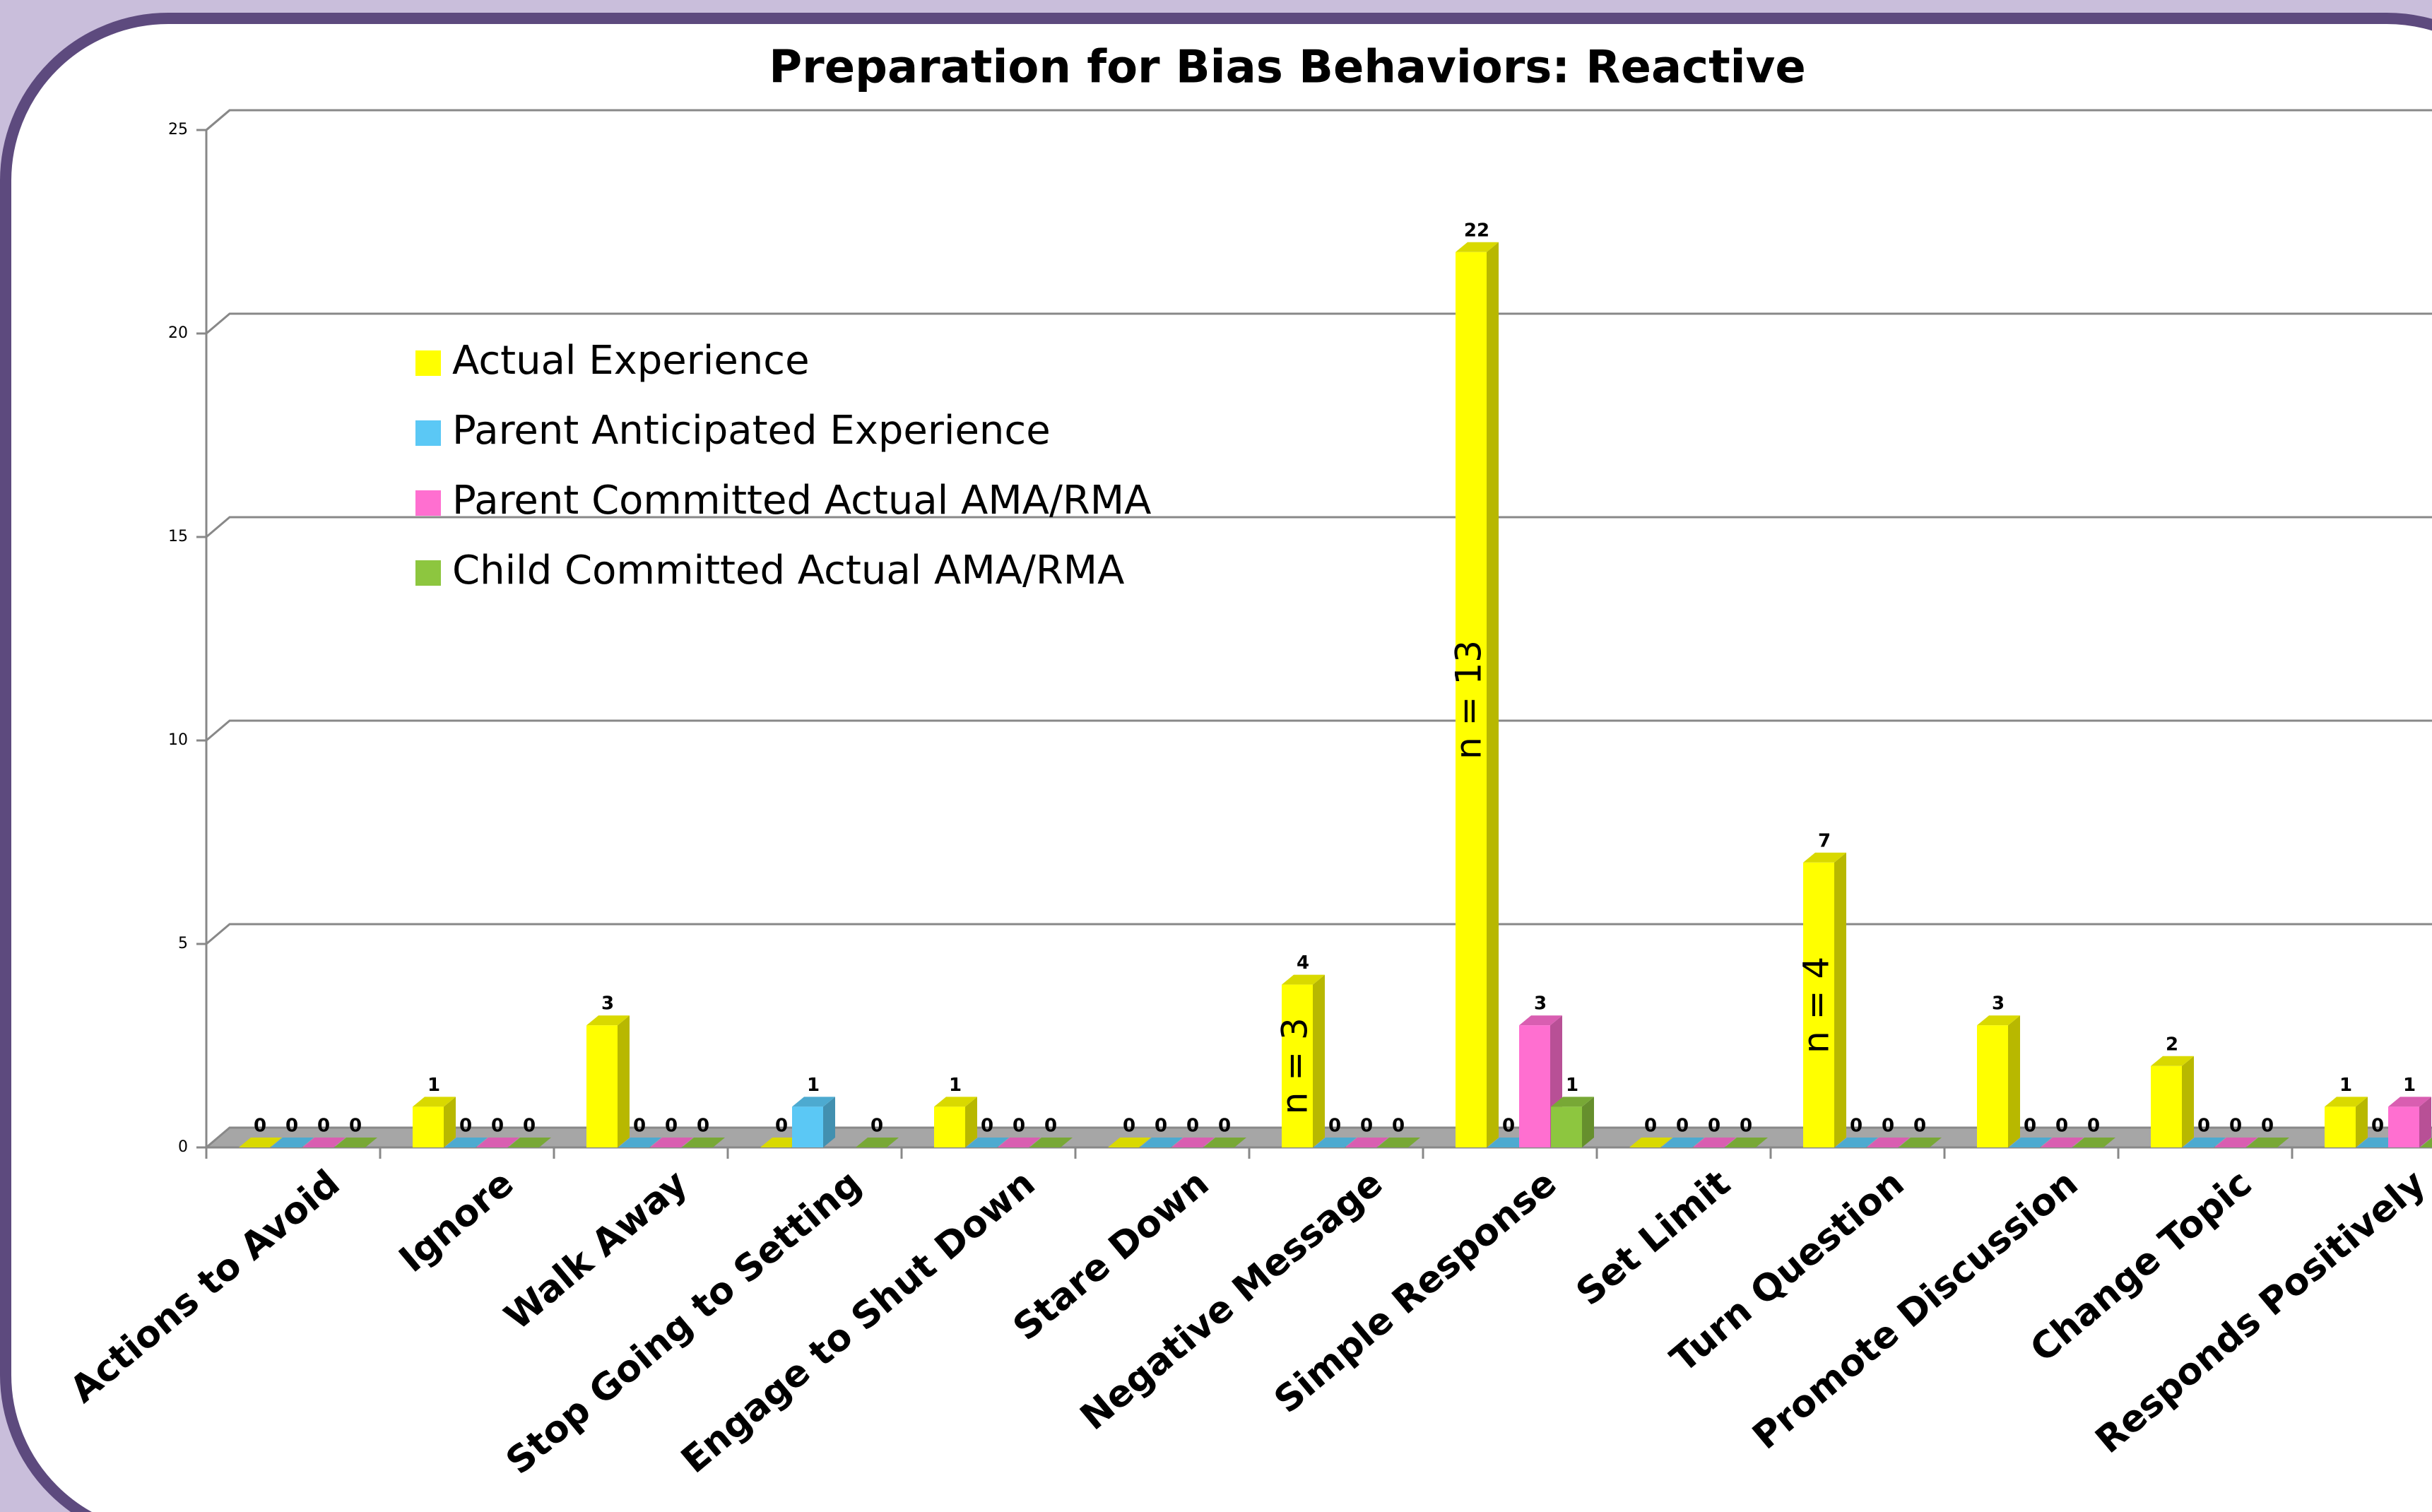 Image resolution: width=2432 pixels, height=1512 pixels. I want to click on y-tick-label: 25, so click(178, 129).